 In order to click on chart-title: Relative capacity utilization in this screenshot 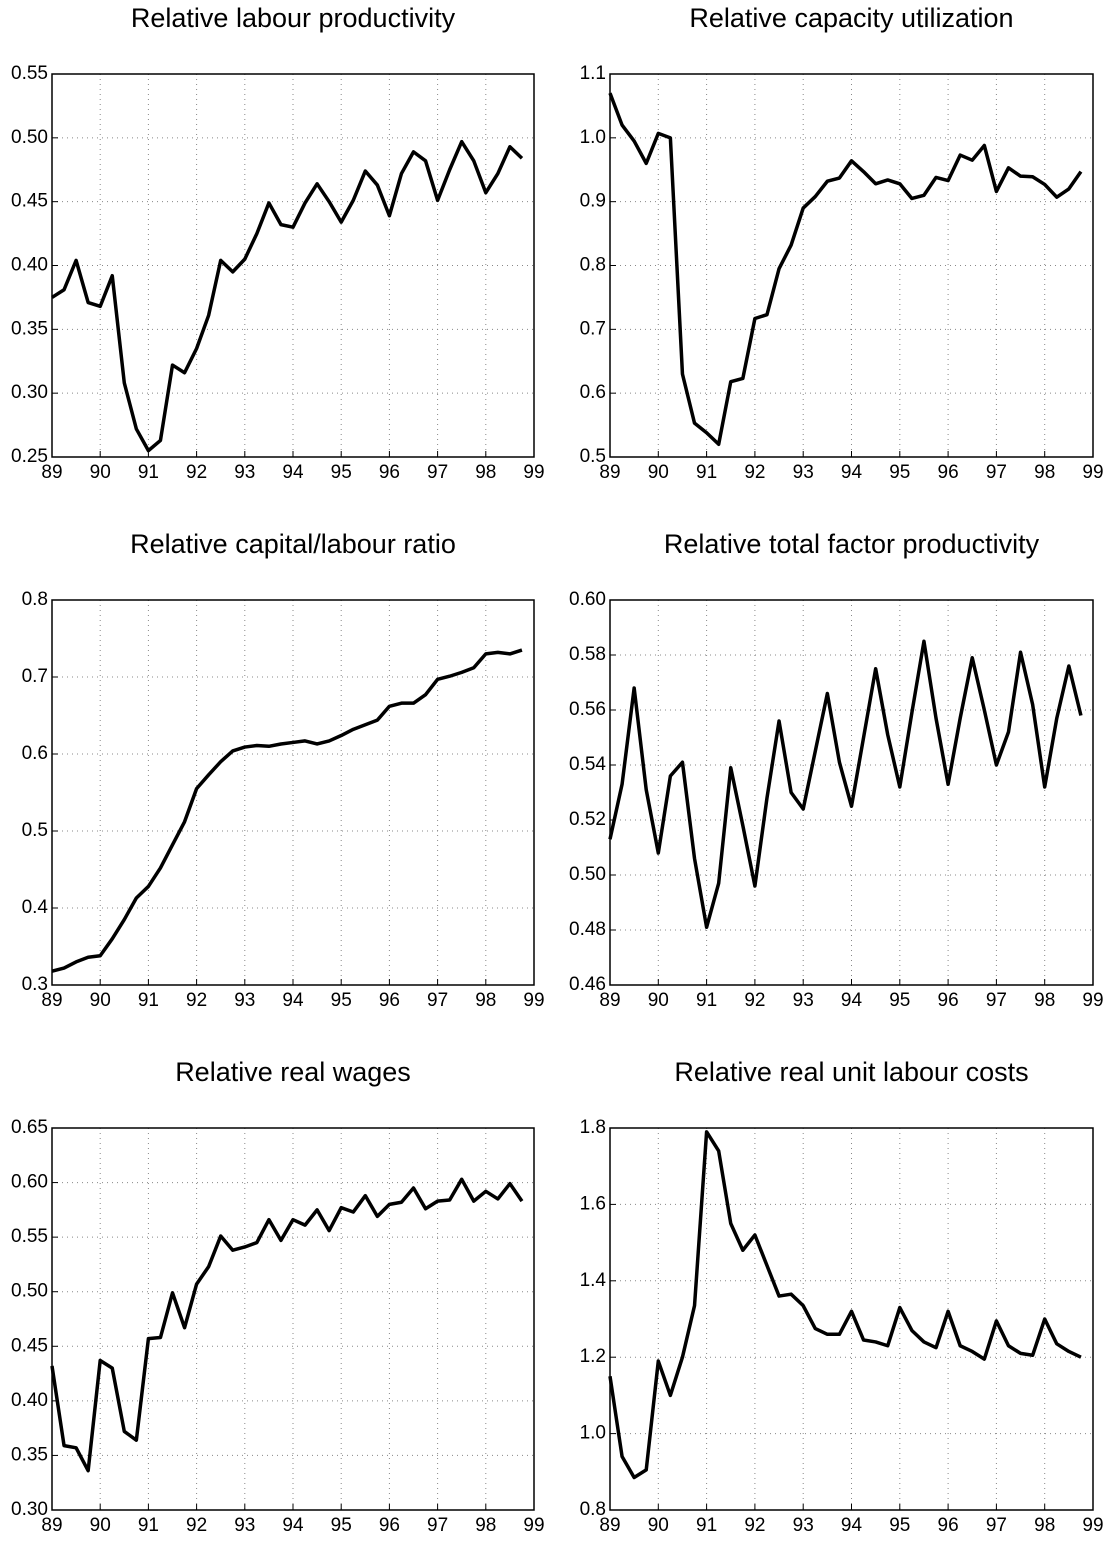, I will do `click(851, 18)`.